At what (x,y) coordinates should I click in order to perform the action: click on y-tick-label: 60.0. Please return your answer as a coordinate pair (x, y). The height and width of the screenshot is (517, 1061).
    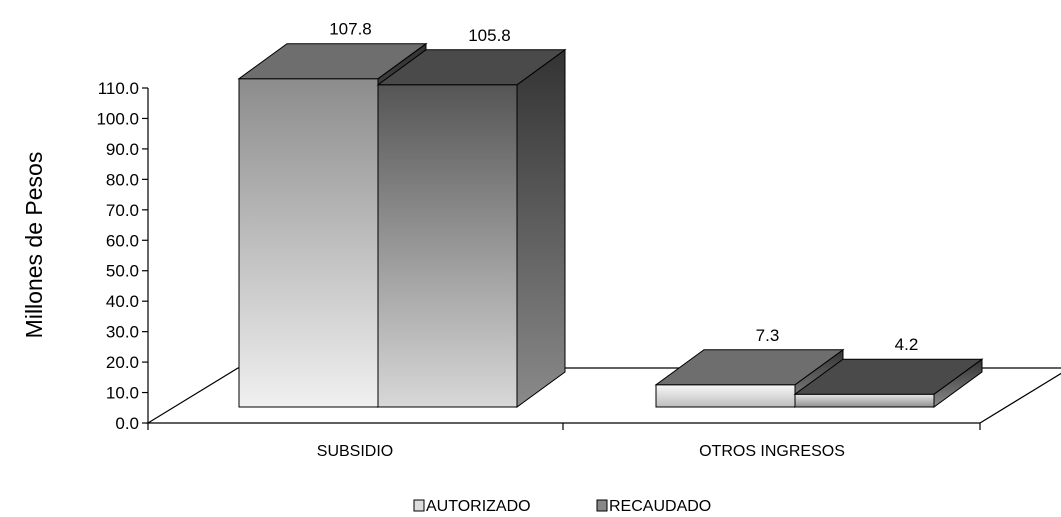
    Looking at the image, I should click on (122, 240).